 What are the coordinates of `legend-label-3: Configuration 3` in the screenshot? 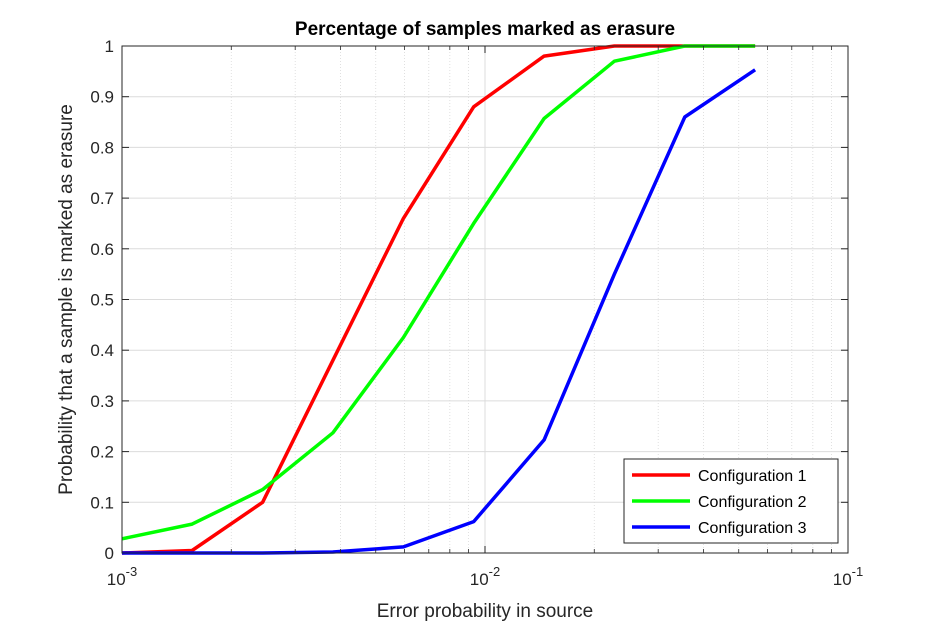 It's located at (752, 528).